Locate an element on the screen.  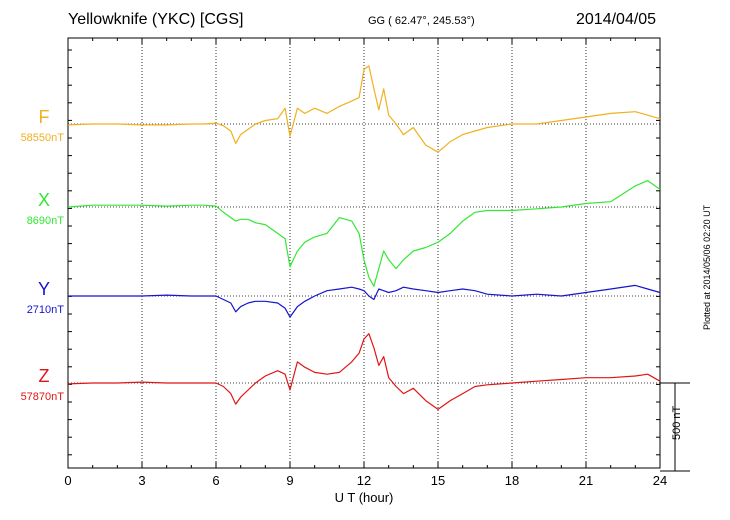
x-tick-label: 21 is located at coordinates (586, 480).